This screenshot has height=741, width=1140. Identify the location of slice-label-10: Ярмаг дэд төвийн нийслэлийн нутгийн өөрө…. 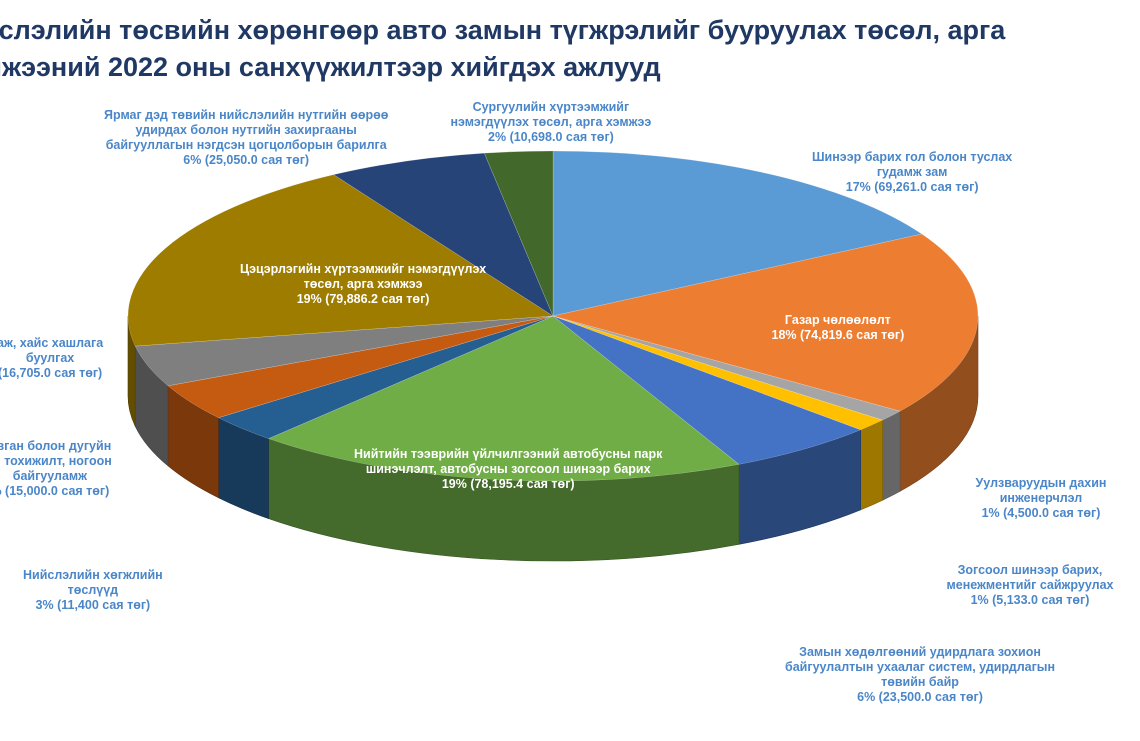
(246, 138).